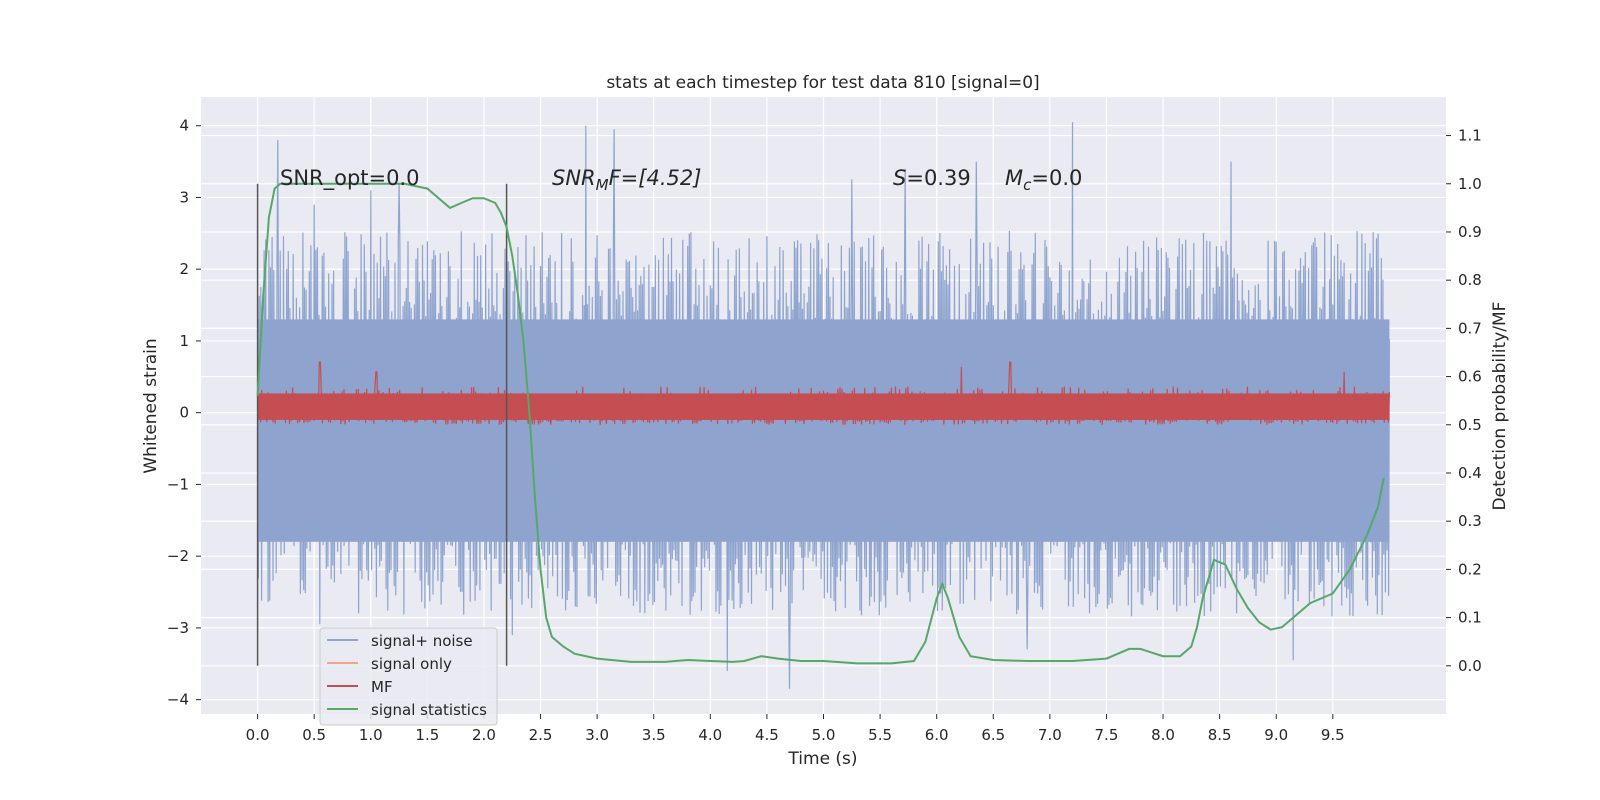 The image size is (1600, 800). What do you see at coordinates (1470, 425) in the screenshot?
I see `y2-tick-label: 0.5` at bounding box center [1470, 425].